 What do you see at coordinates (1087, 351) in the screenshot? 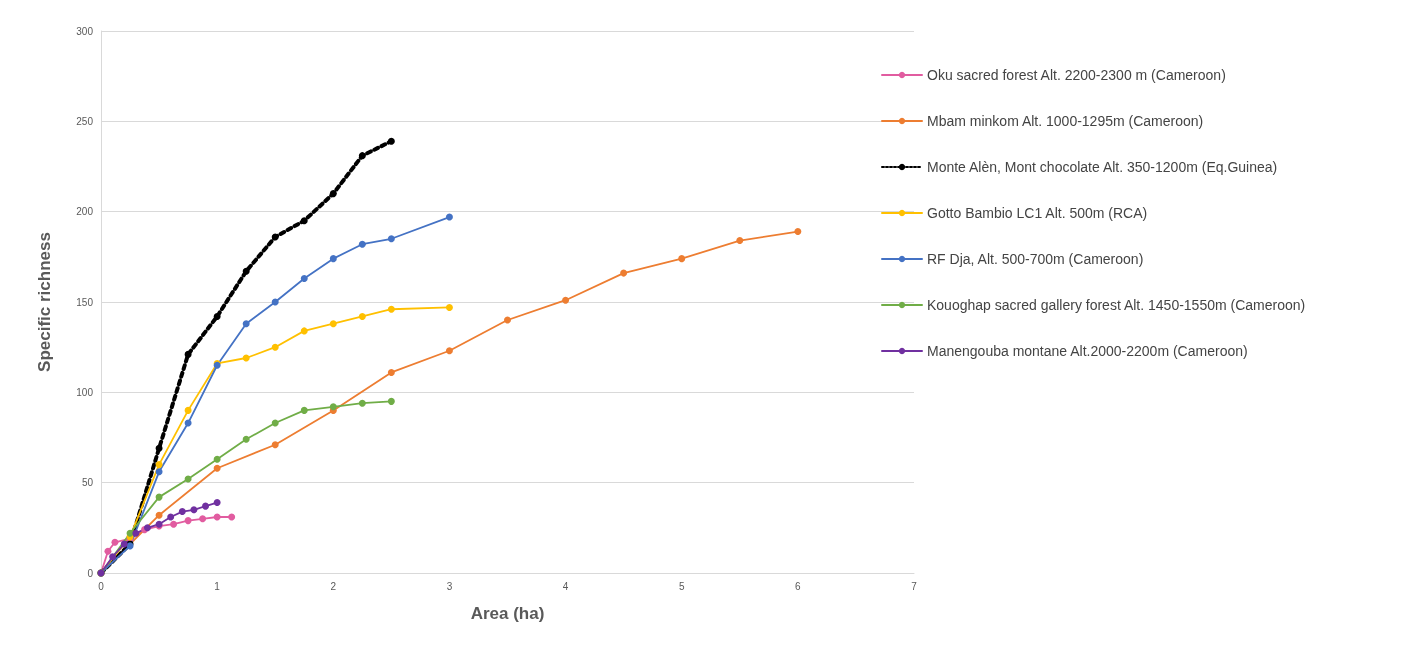
I see `legend-label: Manengouba montane Alt.2000-2200m (Cameroon)` at bounding box center [1087, 351].